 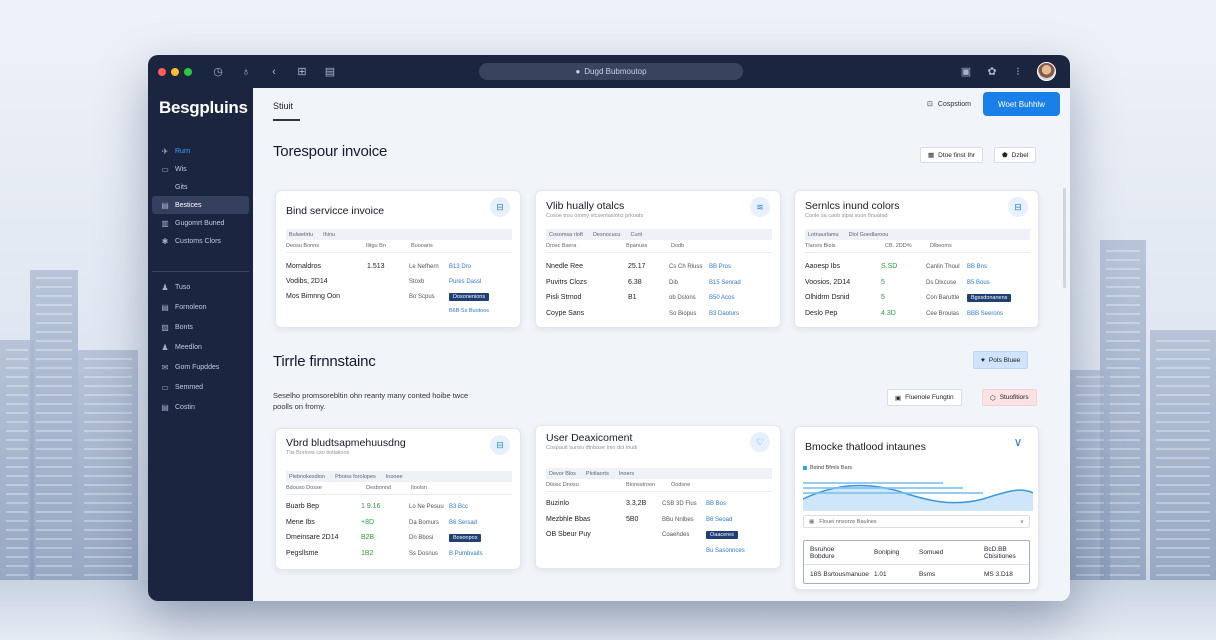 I want to click on filter-label: Flouei nnsorze Baulnes, so click(x=848, y=521).